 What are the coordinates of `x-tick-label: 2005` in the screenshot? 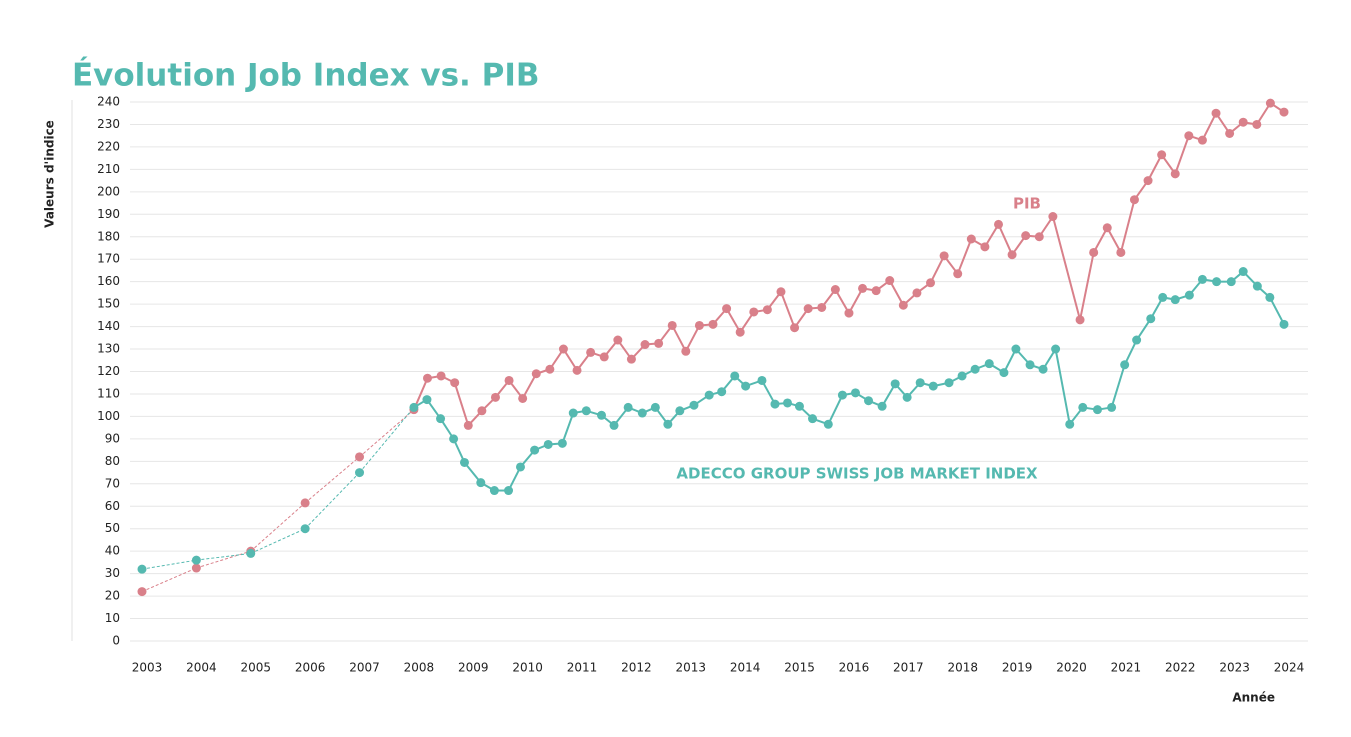 It's located at (255, 668).